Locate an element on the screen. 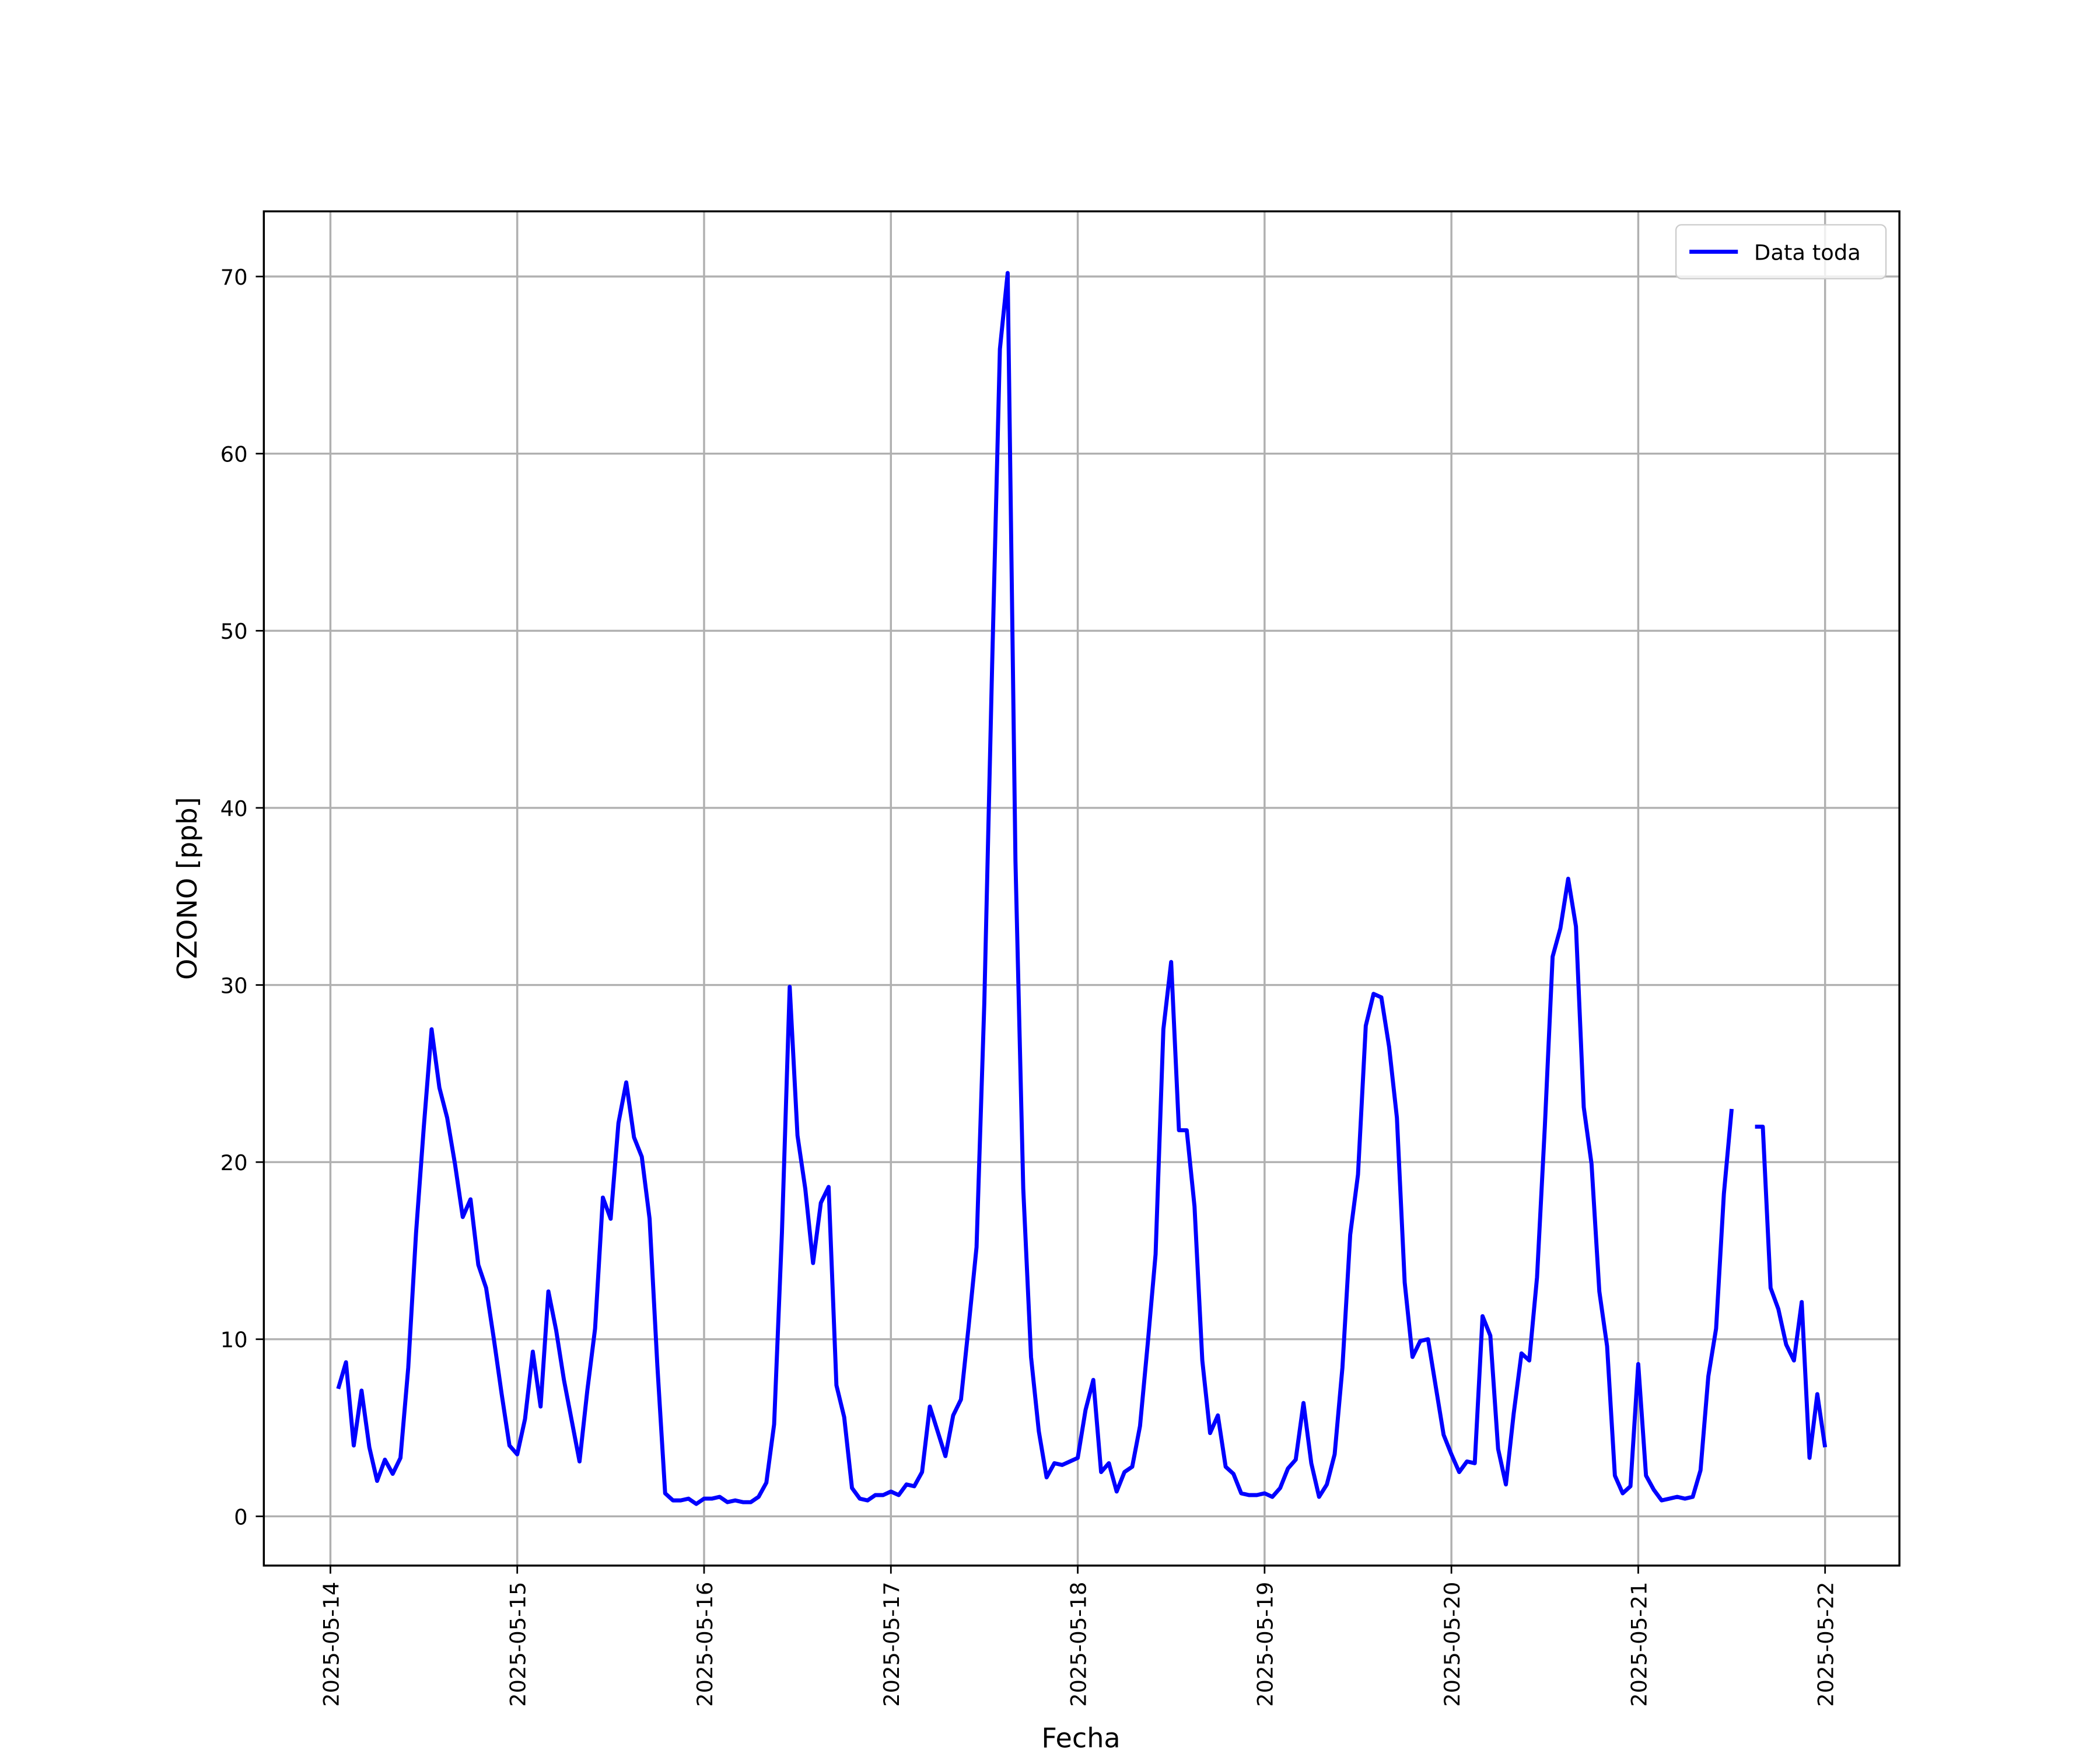  x-tick-label: 2025-05-20 is located at coordinates (1452, 1644).